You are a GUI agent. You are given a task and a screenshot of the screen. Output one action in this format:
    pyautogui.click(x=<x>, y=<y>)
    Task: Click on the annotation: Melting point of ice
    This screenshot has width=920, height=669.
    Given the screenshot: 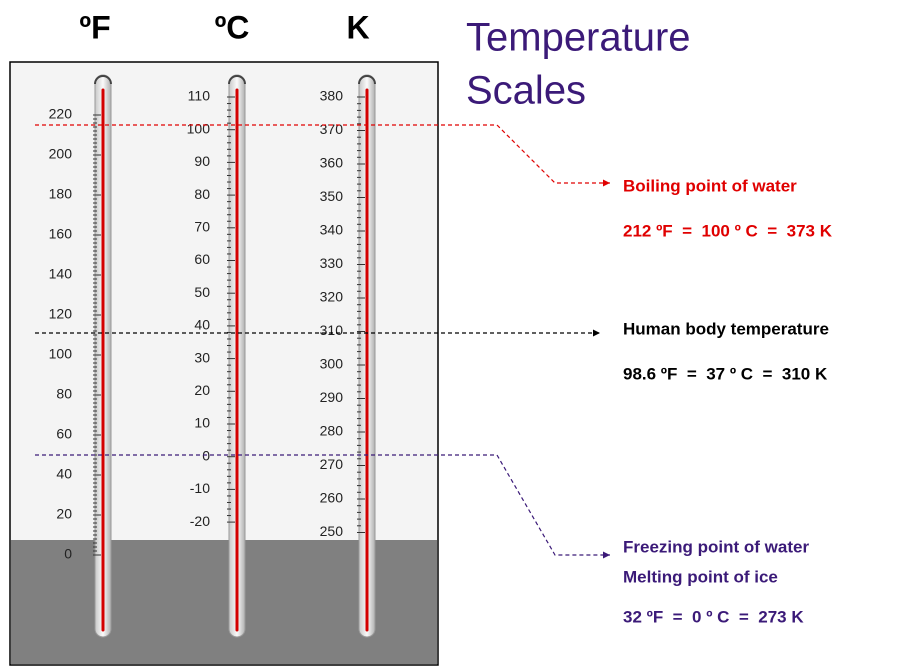 What is the action you would take?
    pyautogui.click(x=700, y=576)
    